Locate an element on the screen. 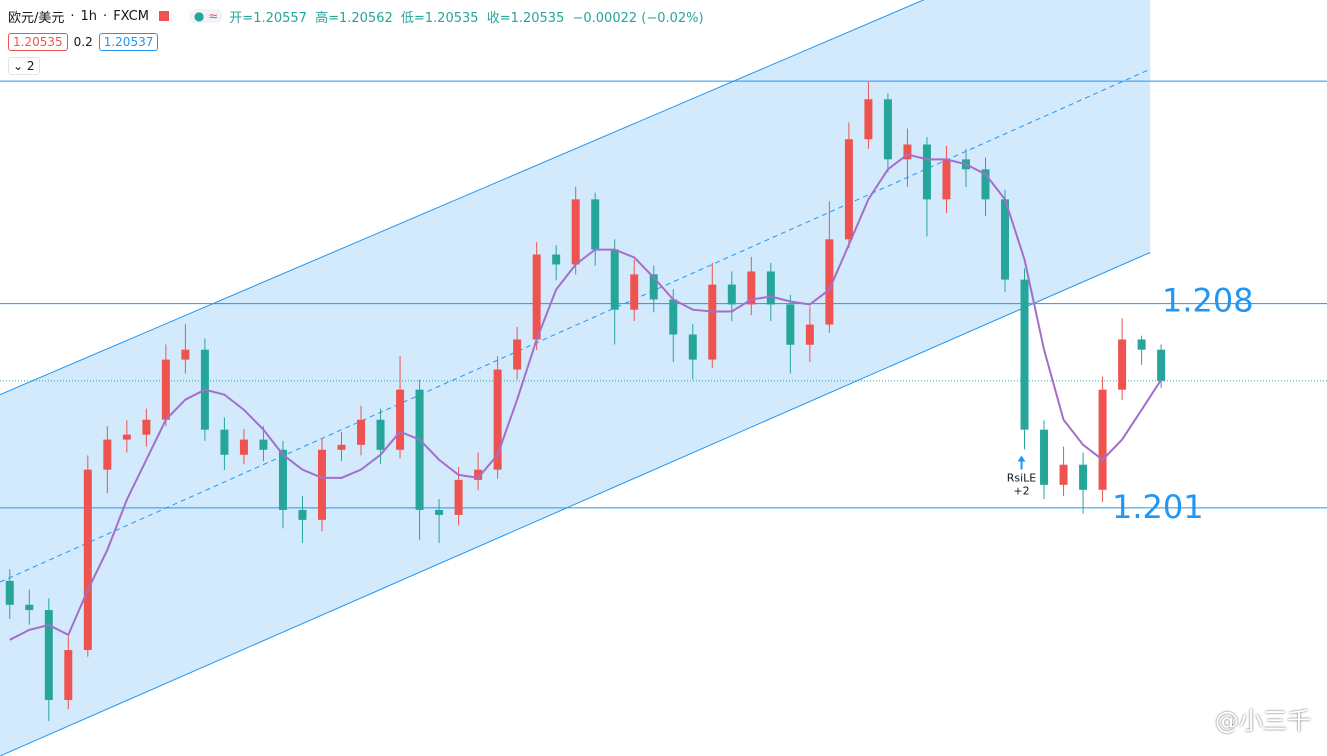  level-label: 1.201 is located at coordinates (1158, 507).